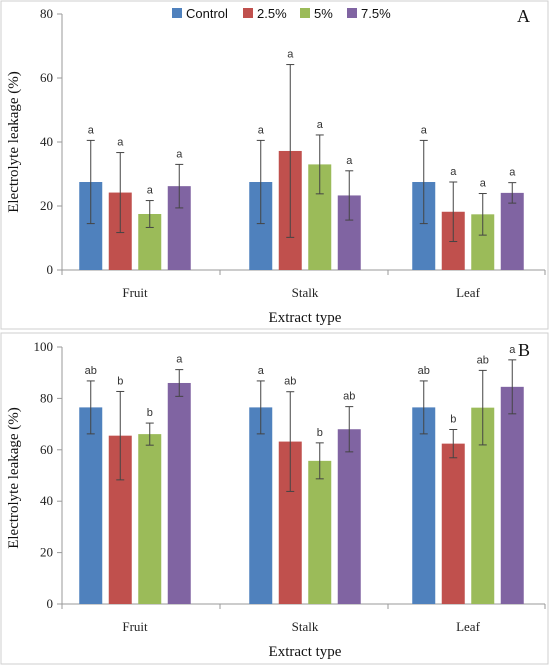 The width and height of the screenshot is (550, 666). Describe the element at coordinates (14, 142) in the screenshot. I see `y-axis-title-a: Electrolyte leakage (%)` at that location.